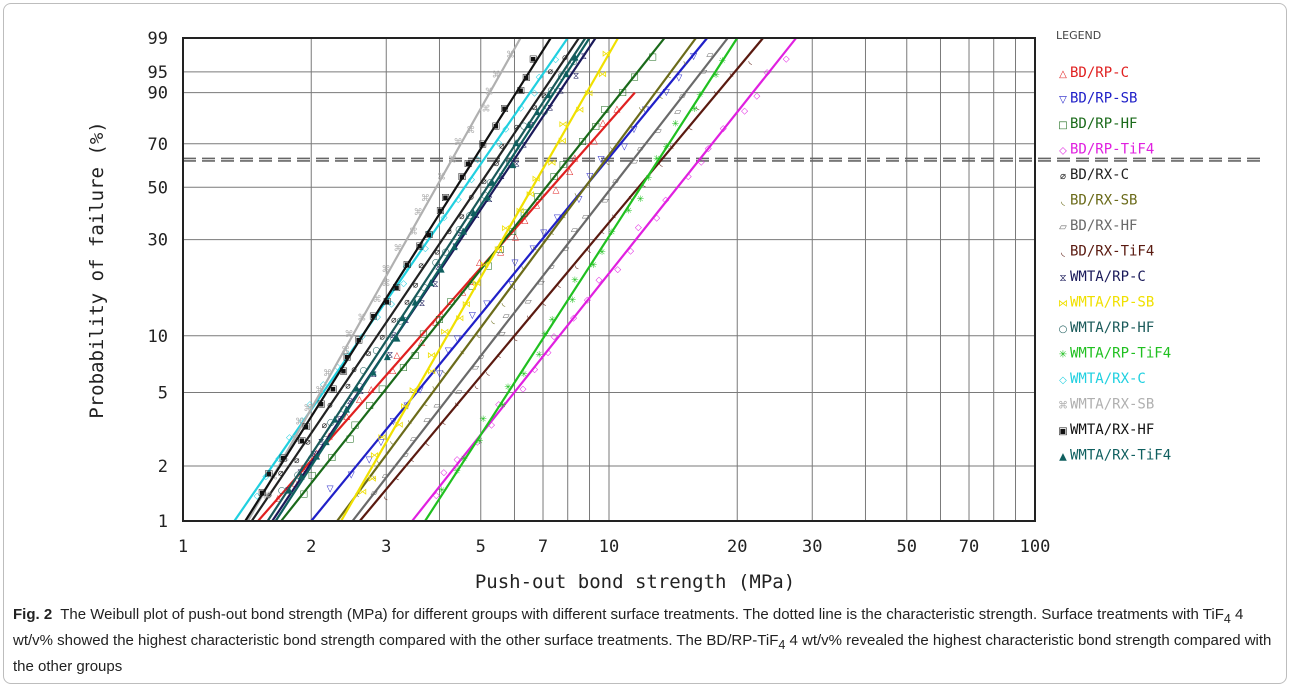 This screenshot has width=1290, height=687. I want to click on x-tick-label: 20, so click(737, 547).